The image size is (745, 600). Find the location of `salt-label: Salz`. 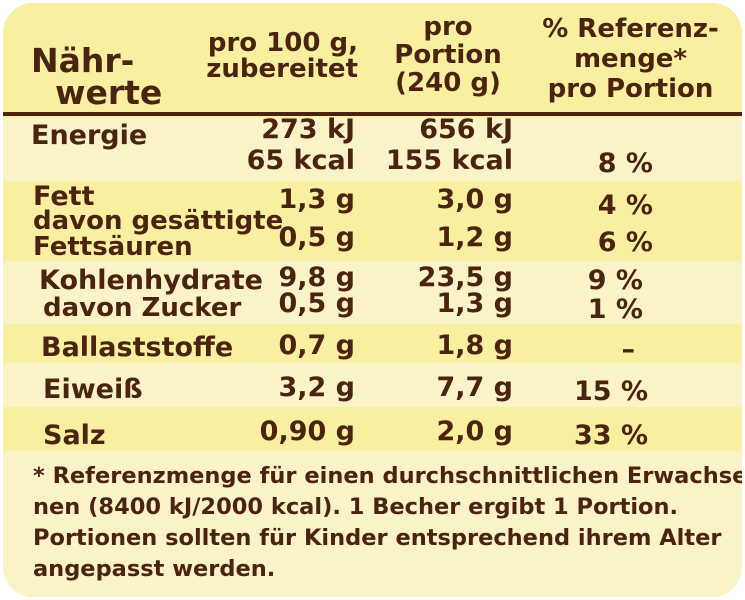

salt-label: Salz is located at coordinates (74, 435).